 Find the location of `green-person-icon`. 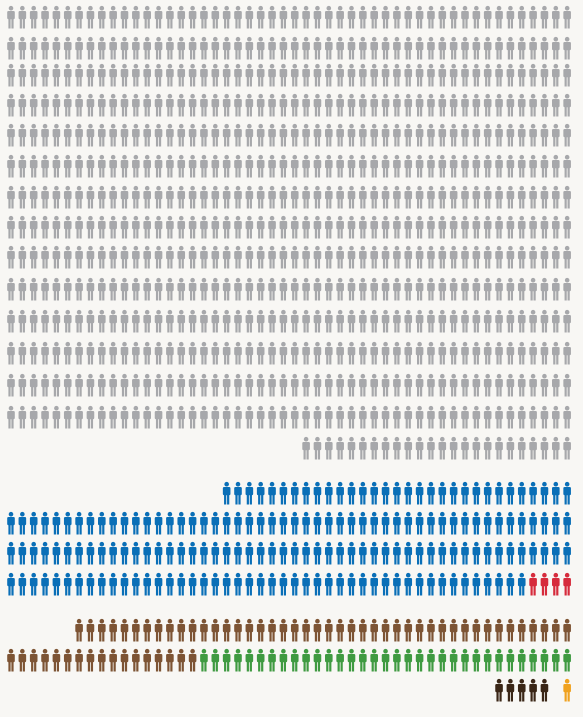

green-person-icon is located at coordinates (226, 660).